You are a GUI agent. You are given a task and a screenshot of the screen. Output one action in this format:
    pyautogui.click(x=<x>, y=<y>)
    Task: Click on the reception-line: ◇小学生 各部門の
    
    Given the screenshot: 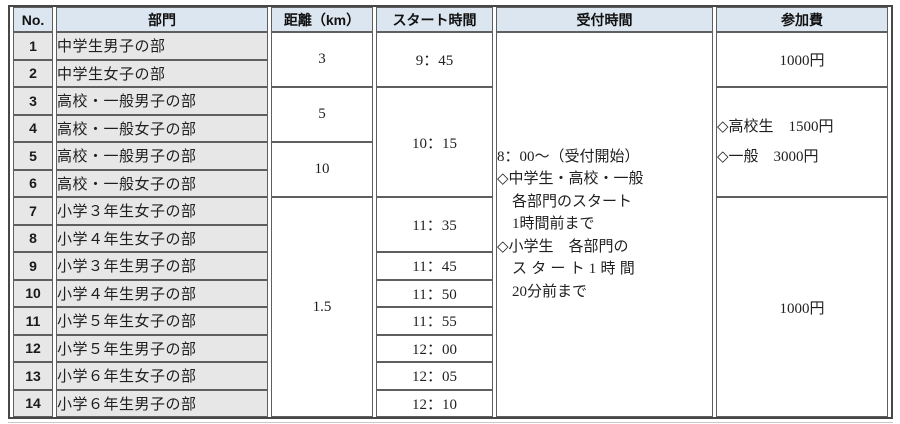 What is the action you would take?
    pyautogui.click(x=563, y=246)
    